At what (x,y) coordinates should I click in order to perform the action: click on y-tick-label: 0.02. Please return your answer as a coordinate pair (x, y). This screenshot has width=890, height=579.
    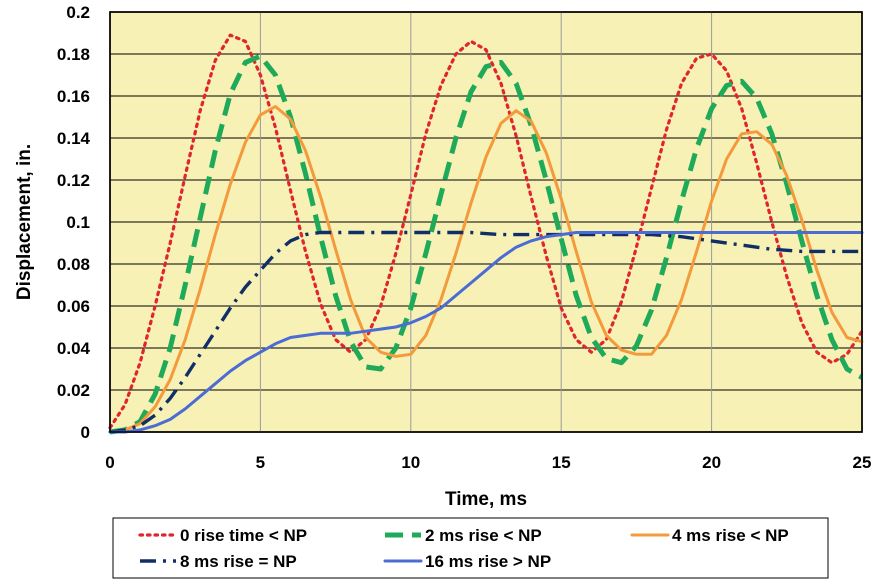
    Looking at the image, I should click on (73, 390).